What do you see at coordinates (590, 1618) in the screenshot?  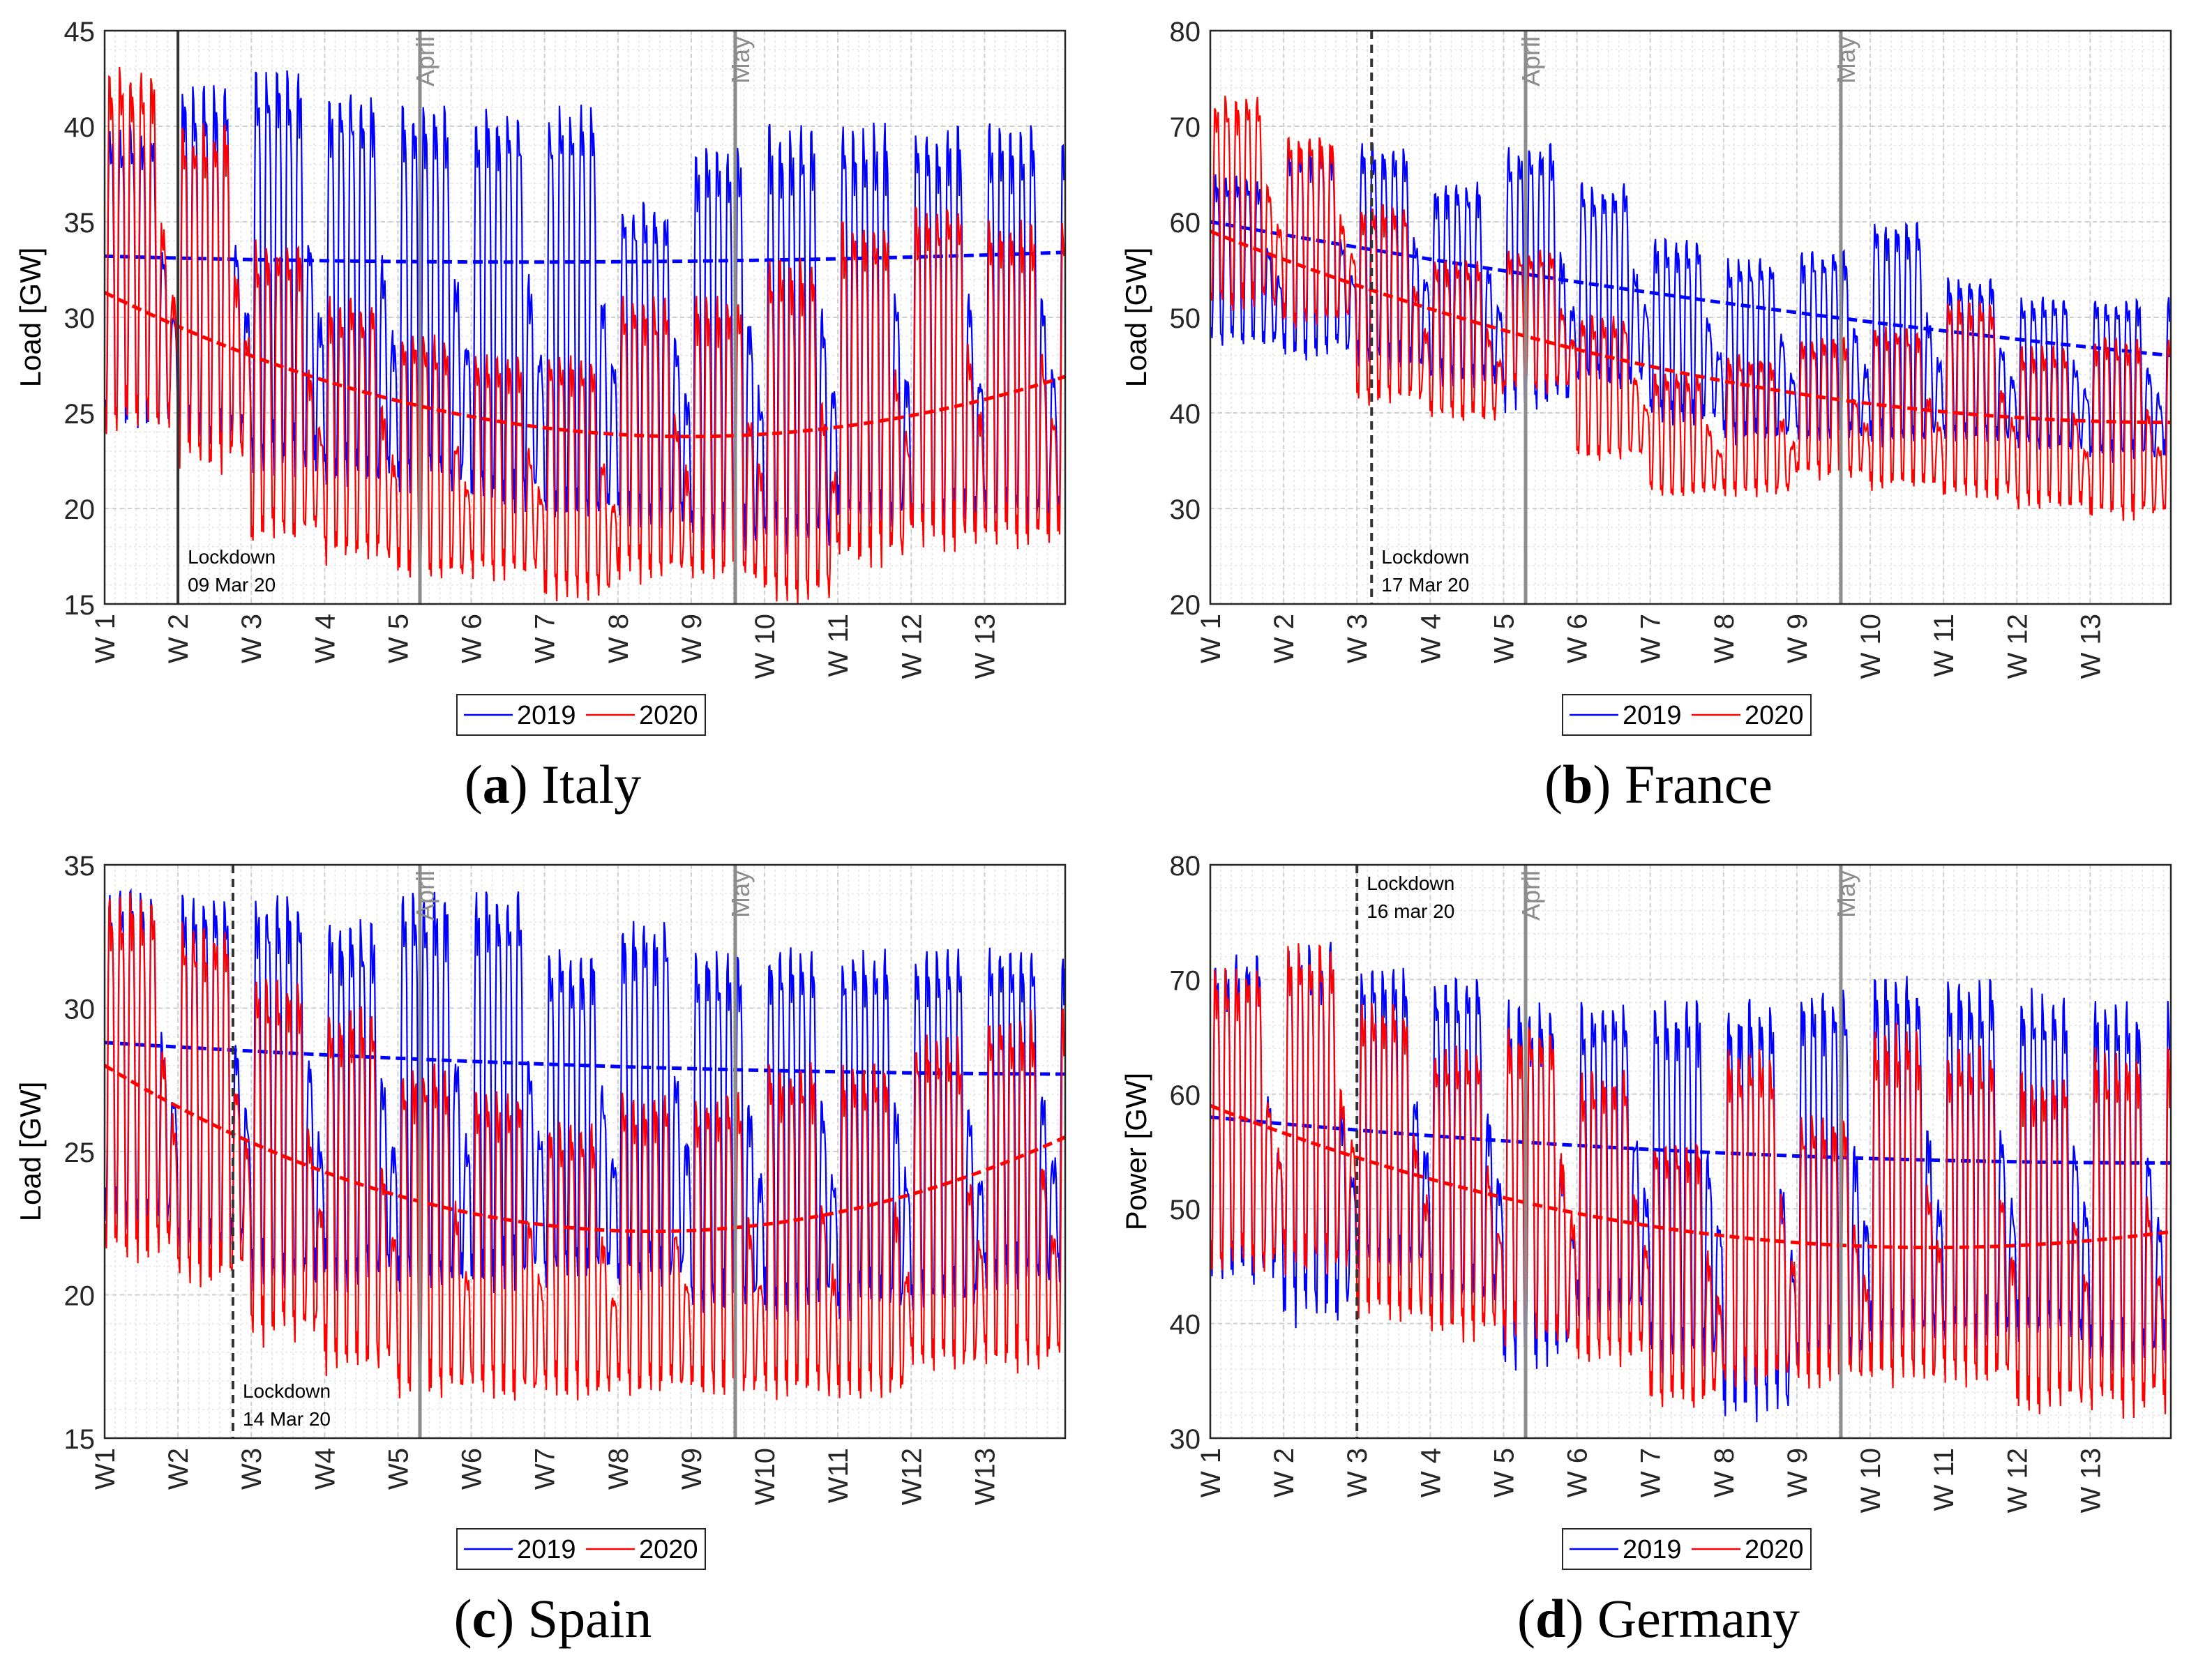 I see `caption-country: Spain` at bounding box center [590, 1618].